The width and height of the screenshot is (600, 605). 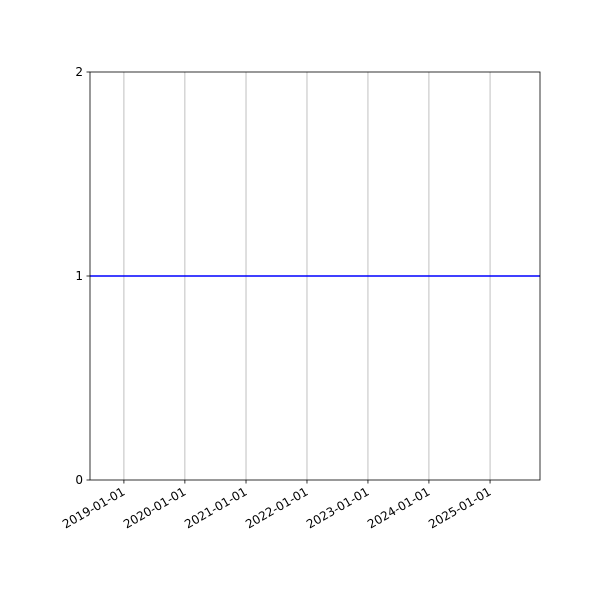 What do you see at coordinates (79, 72) in the screenshot?
I see `y-tick-label: 2` at bounding box center [79, 72].